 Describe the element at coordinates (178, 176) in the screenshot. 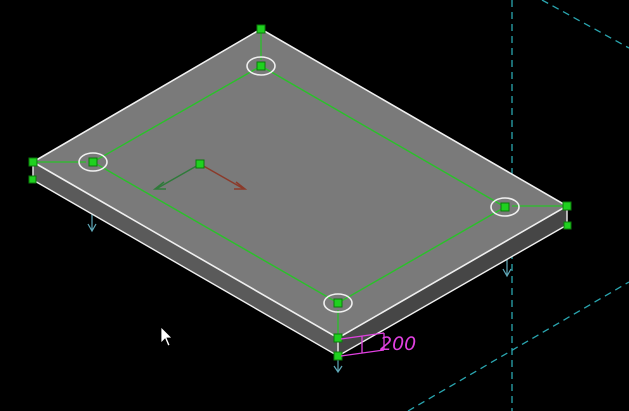

I see `ucs-y-axis` at that location.